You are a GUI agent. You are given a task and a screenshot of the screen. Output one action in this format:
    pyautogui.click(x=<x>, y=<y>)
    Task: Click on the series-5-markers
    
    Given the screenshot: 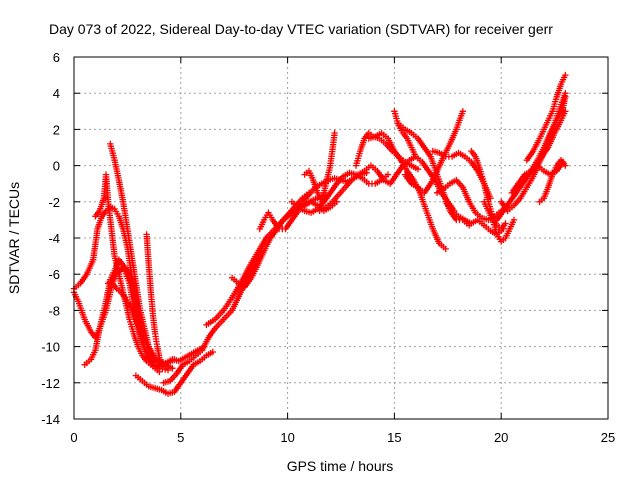 What is the action you would take?
    pyautogui.click(x=132, y=252)
    